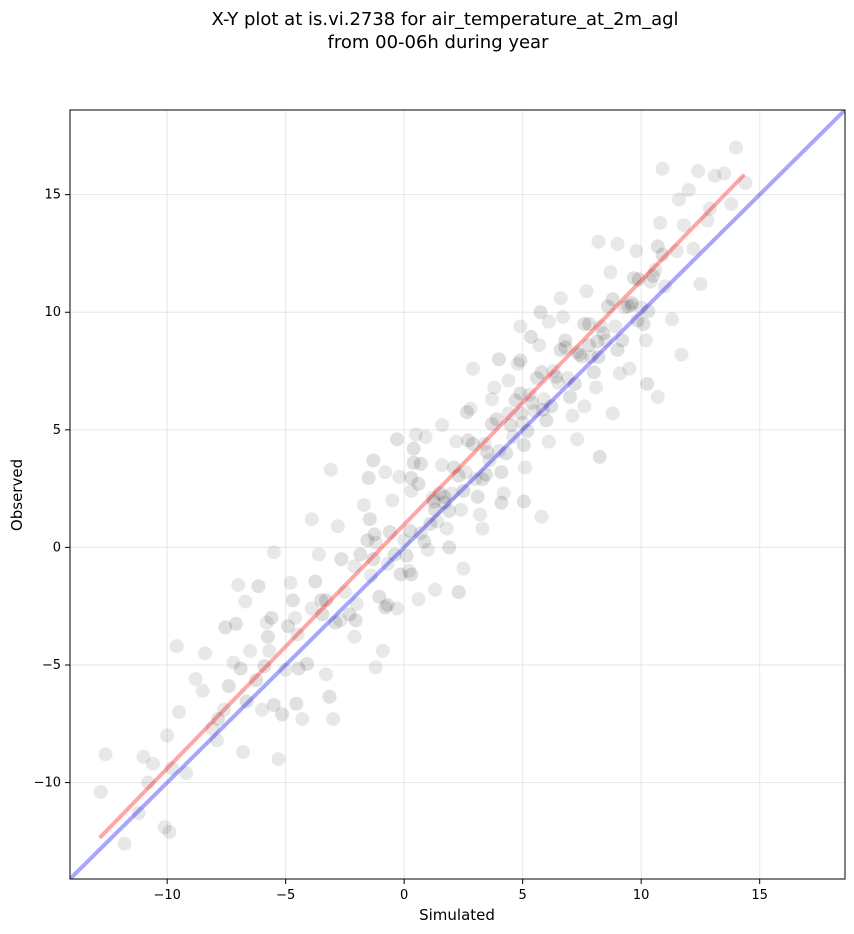  I want to click on x-tick-label: 0, so click(404, 895).